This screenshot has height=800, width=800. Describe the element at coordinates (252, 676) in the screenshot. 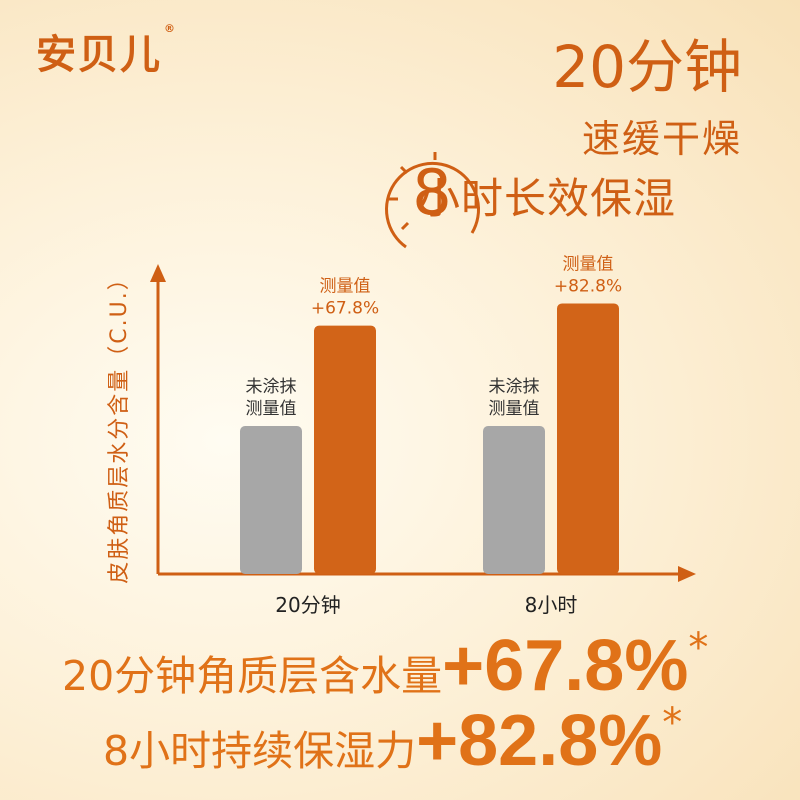

I see `claim-20min-text: 20分钟角质层含水量` at that location.